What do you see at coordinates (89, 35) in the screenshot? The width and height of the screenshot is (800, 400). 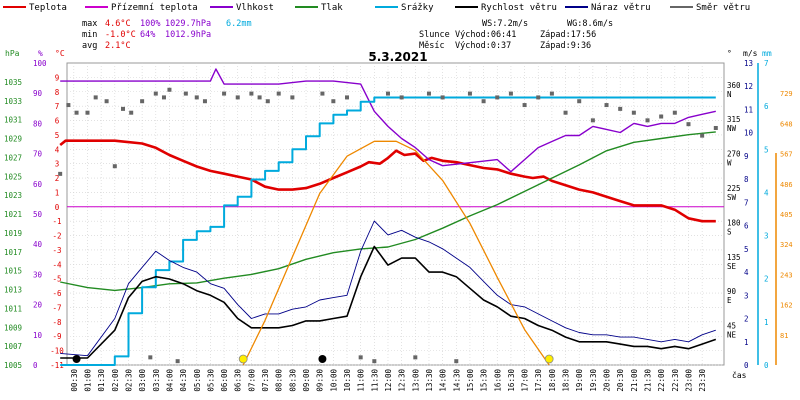 I see `stat-min-label: min` at bounding box center [89, 35].